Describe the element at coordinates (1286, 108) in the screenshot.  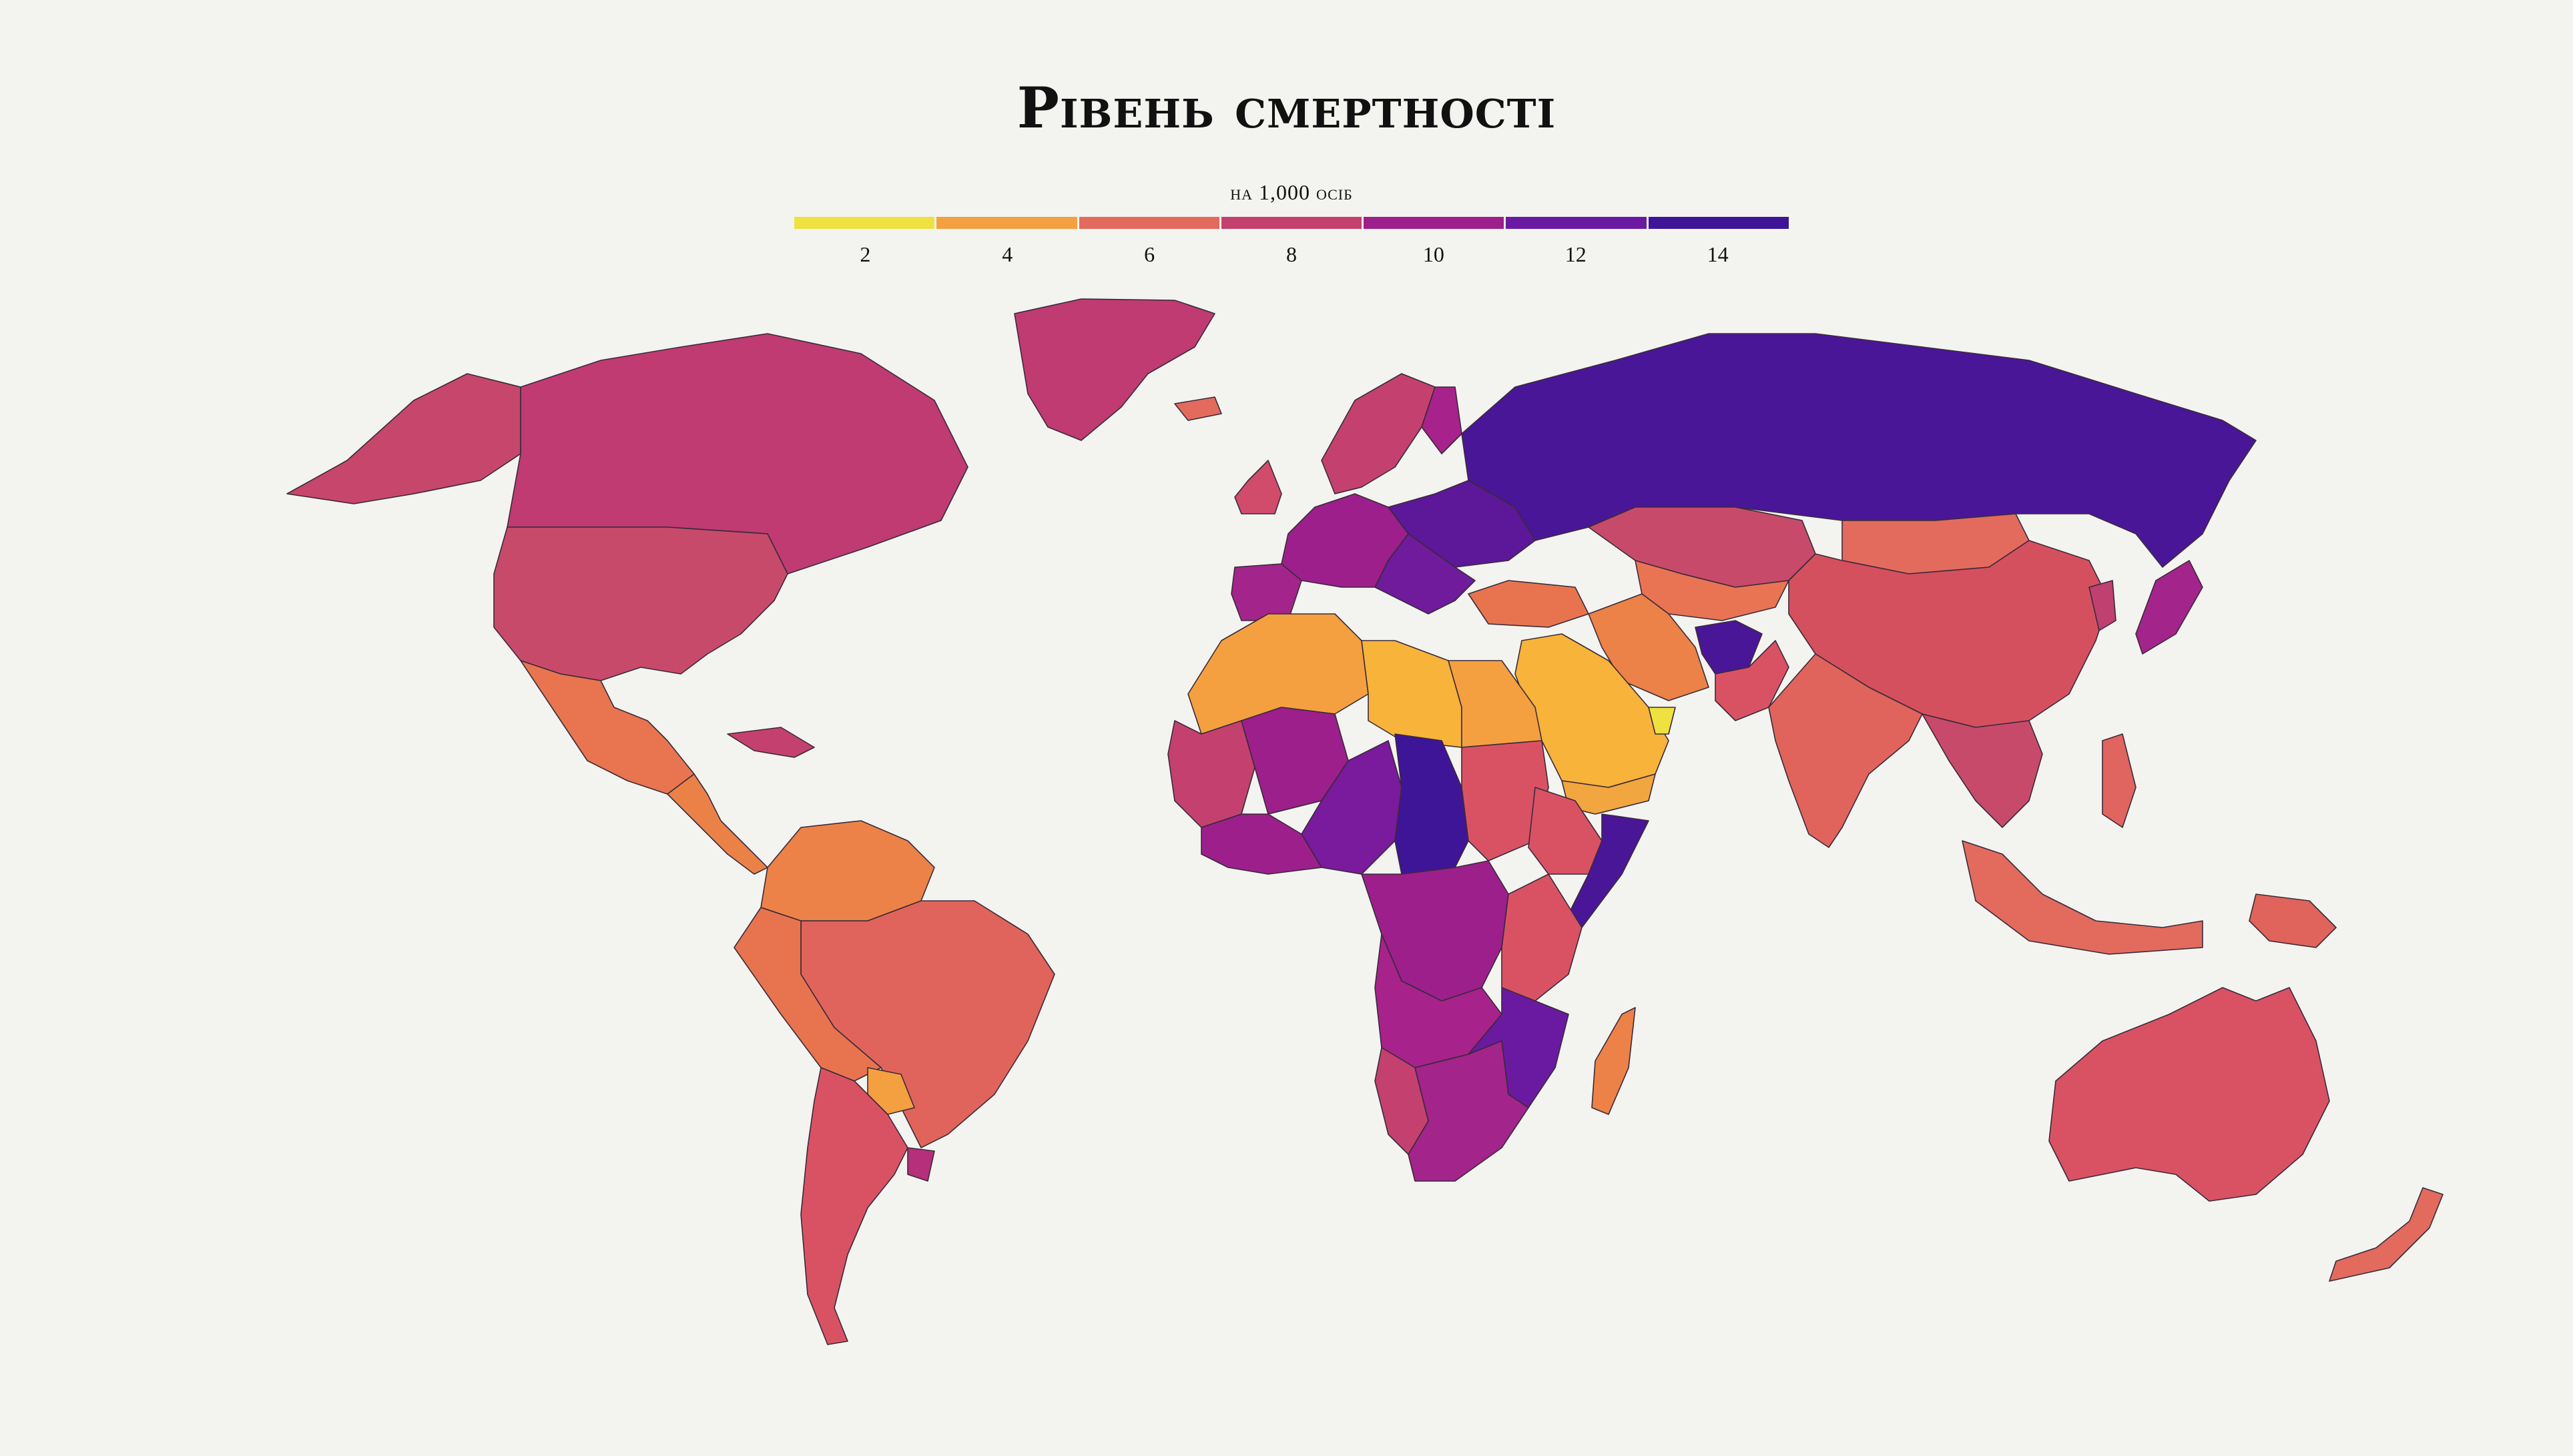
I see `map-title: Рівень смертності` at that location.